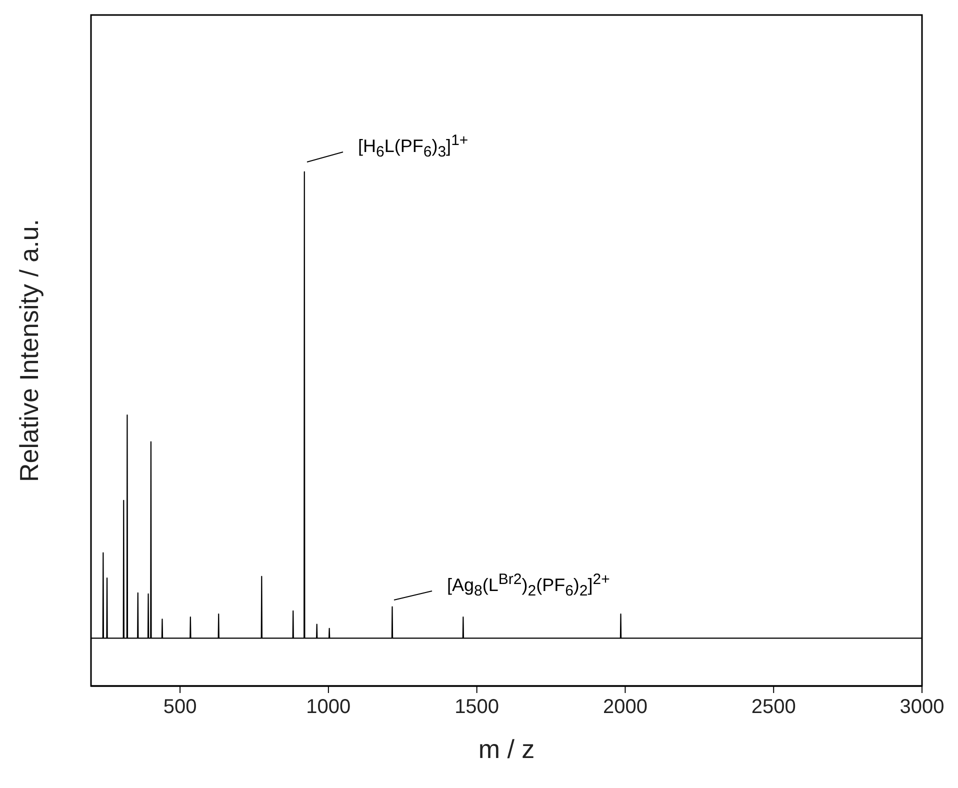  What do you see at coordinates (328, 707) in the screenshot?
I see `x-tick-label: 1000` at bounding box center [328, 707].